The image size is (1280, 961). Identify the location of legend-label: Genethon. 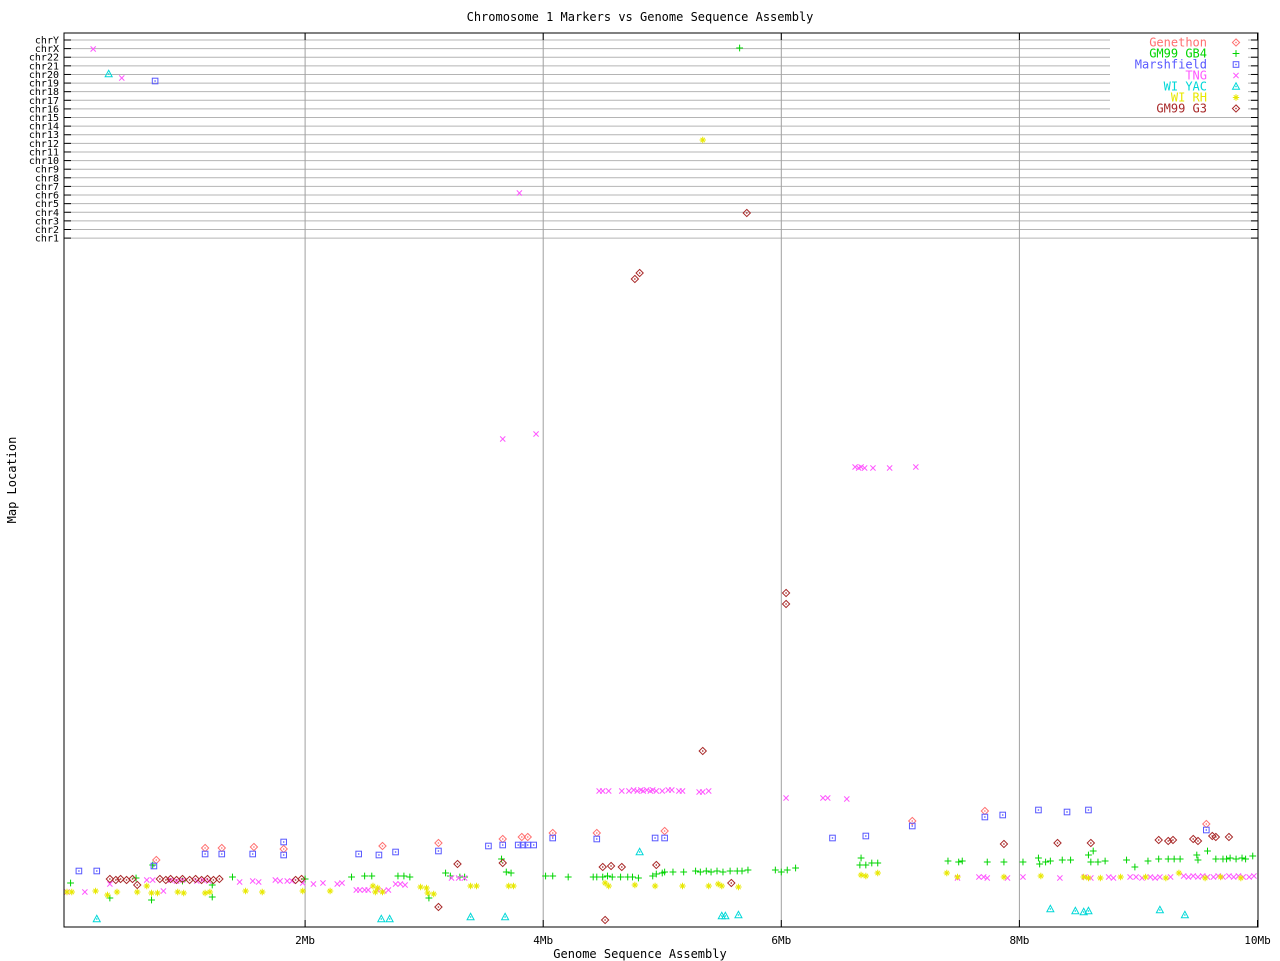
(1178, 43).